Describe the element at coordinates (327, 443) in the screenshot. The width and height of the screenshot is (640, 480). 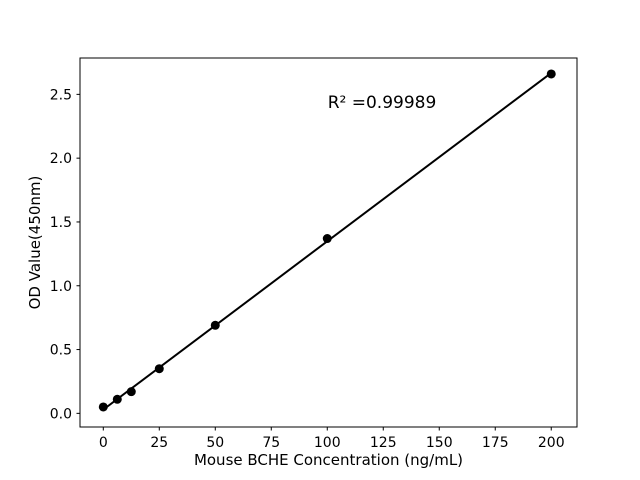
I see `x-tick-label: 100` at that location.